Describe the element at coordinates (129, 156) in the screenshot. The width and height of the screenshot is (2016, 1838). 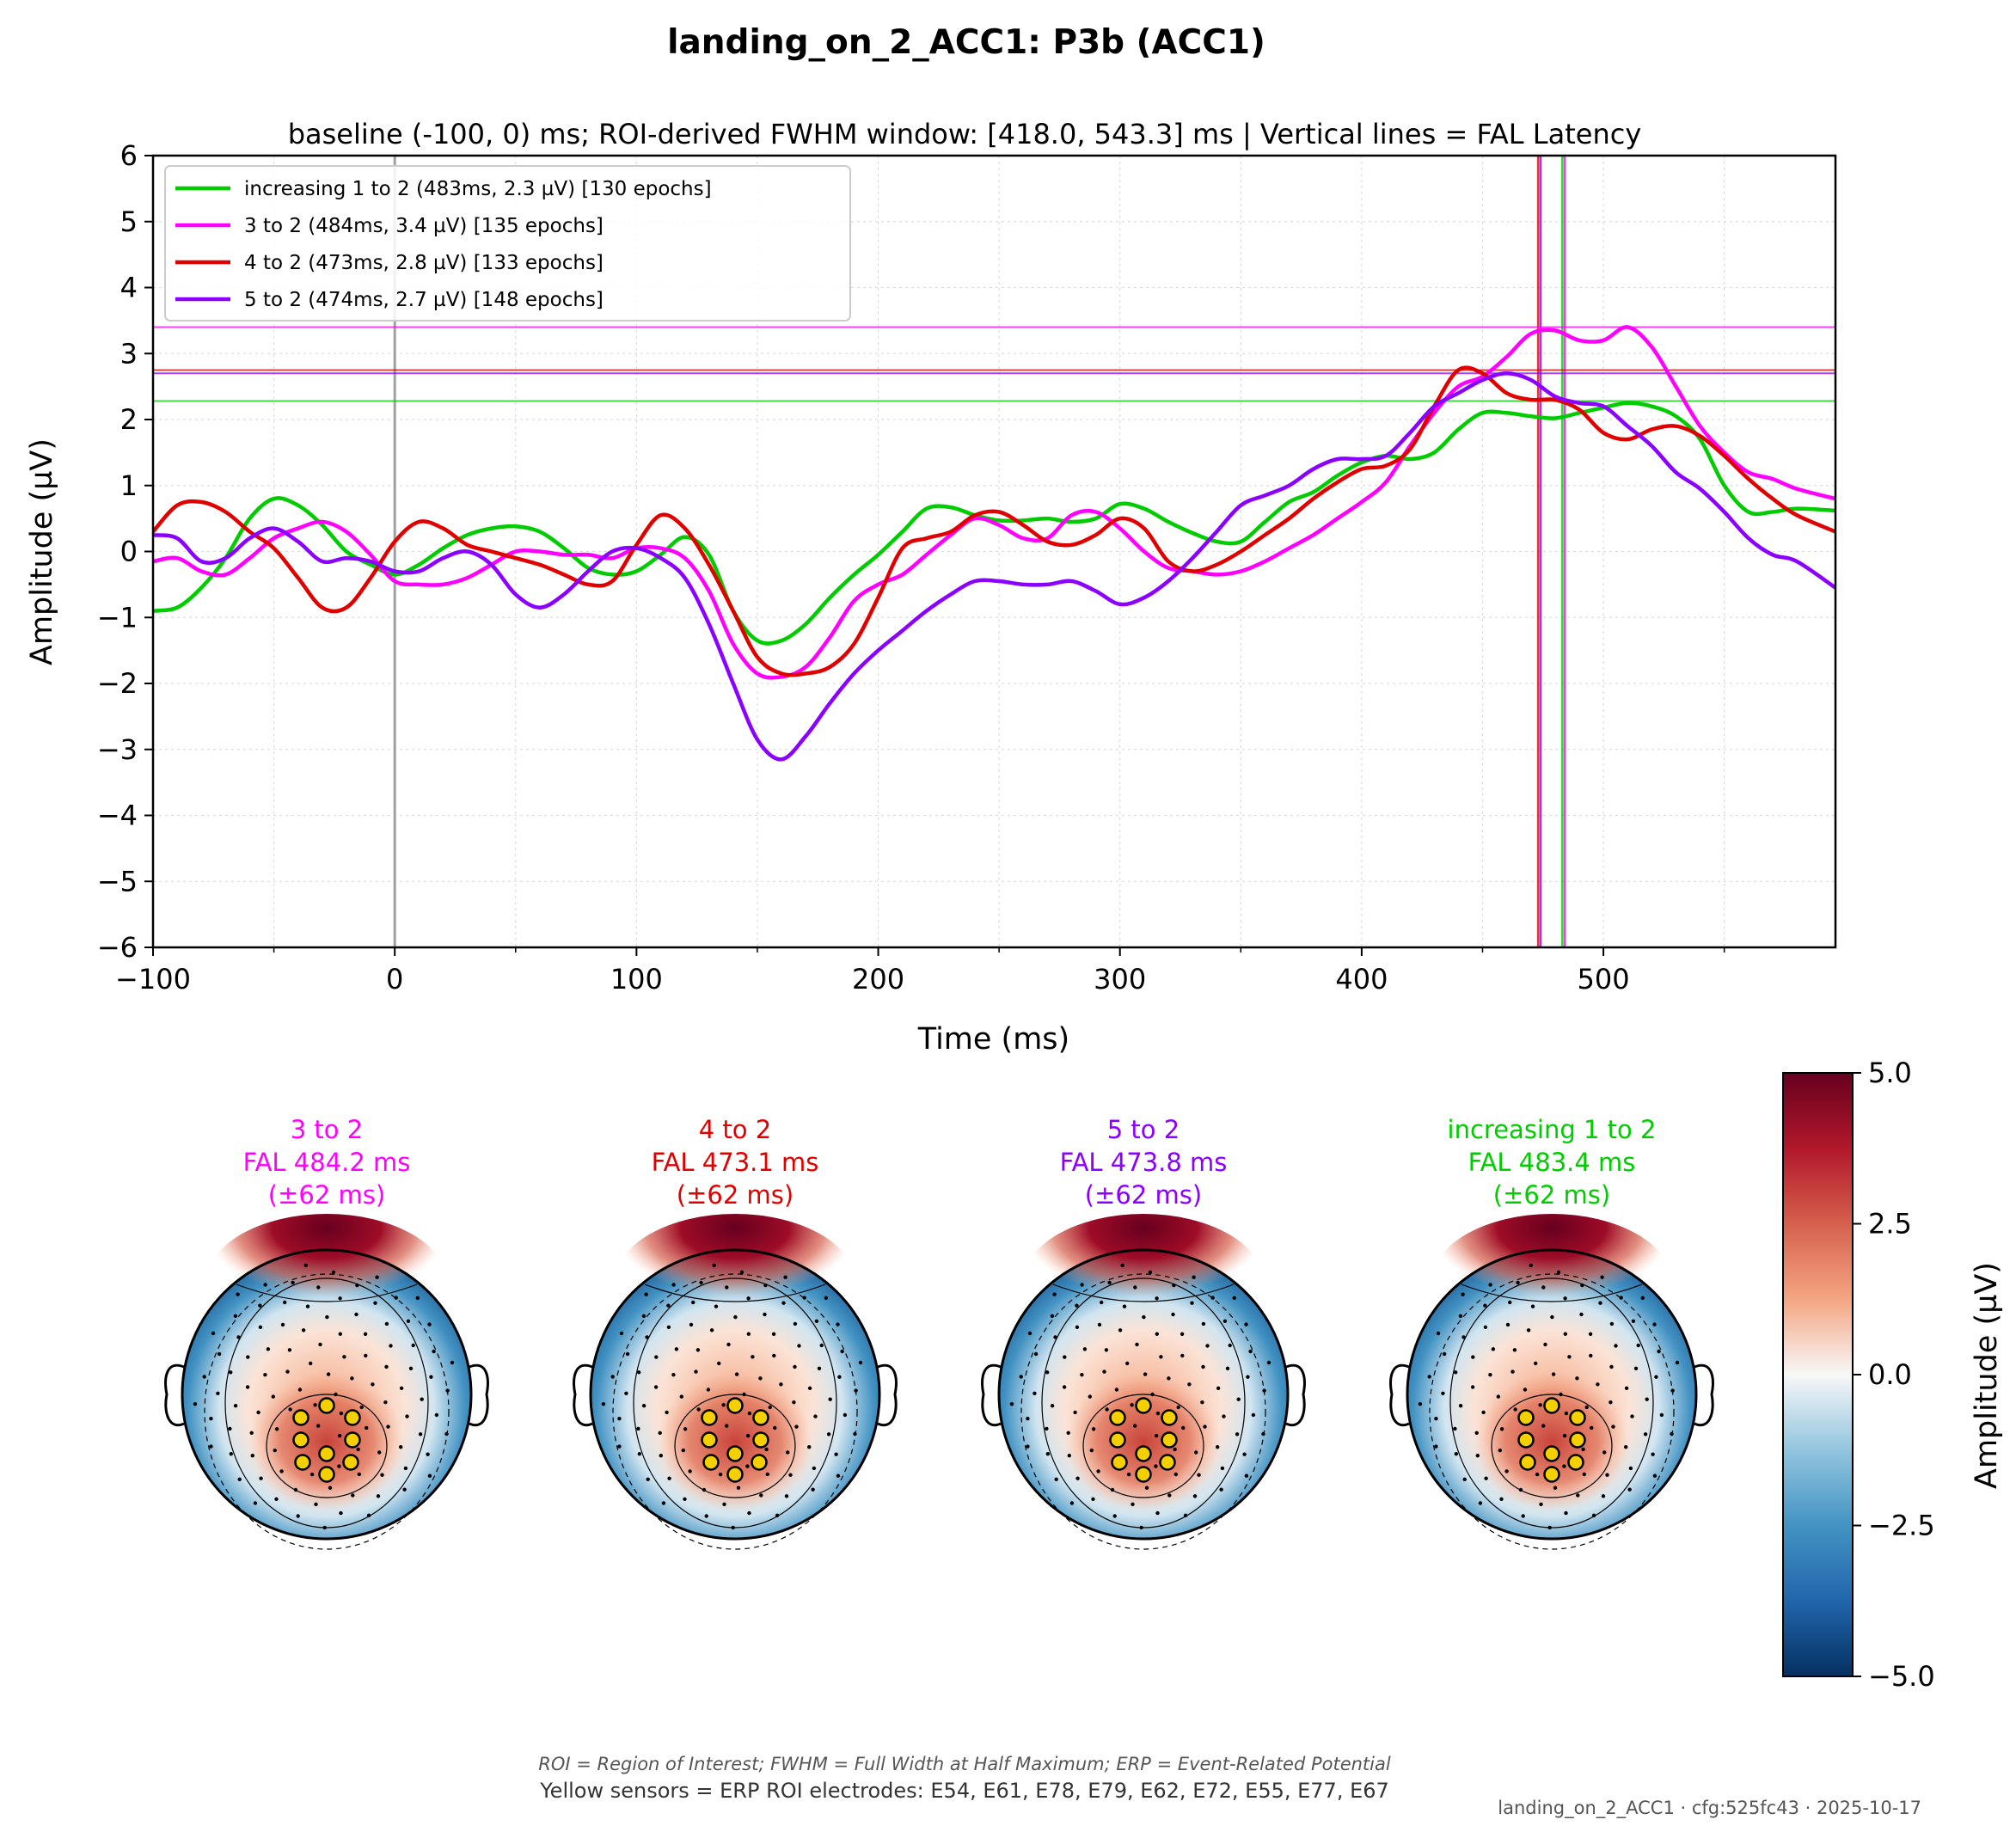
I see `y-tick-label: 6` at that location.